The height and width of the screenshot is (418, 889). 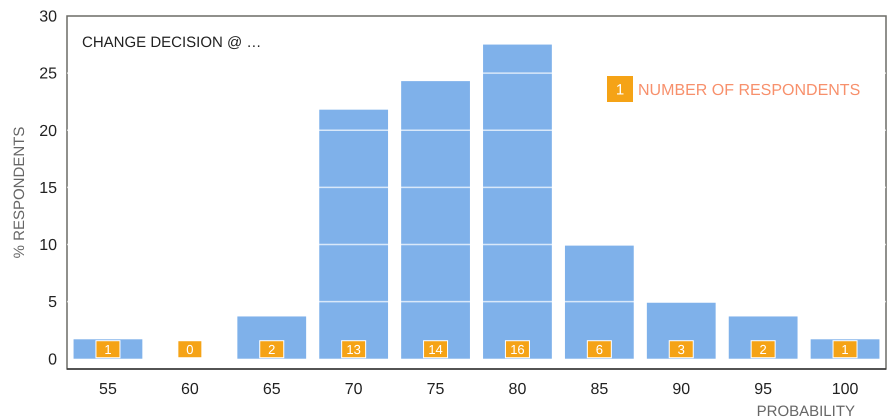 I want to click on annotation: 16, so click(x=517, y=349).